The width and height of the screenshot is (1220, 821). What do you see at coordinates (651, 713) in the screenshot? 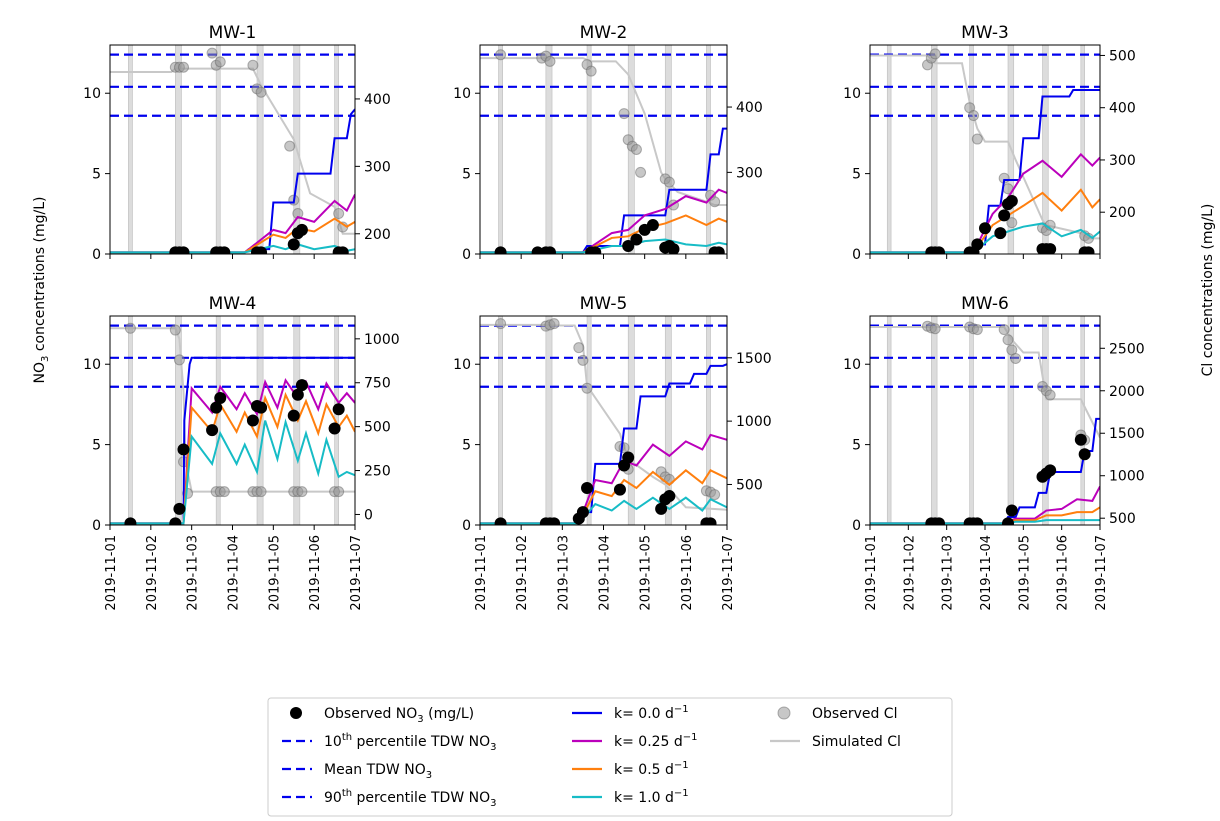
I see `legend-label: k= 0.0 d−1` at bounding box center [651, 713].